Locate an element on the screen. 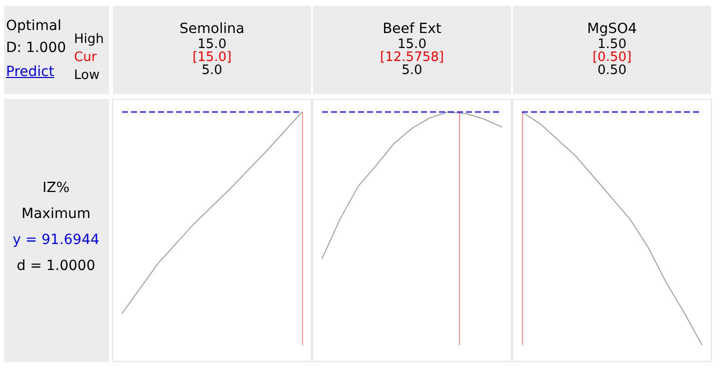 This screenshot has width=722, height=372. text: [12.5758] is located at coordinates (412, 57).